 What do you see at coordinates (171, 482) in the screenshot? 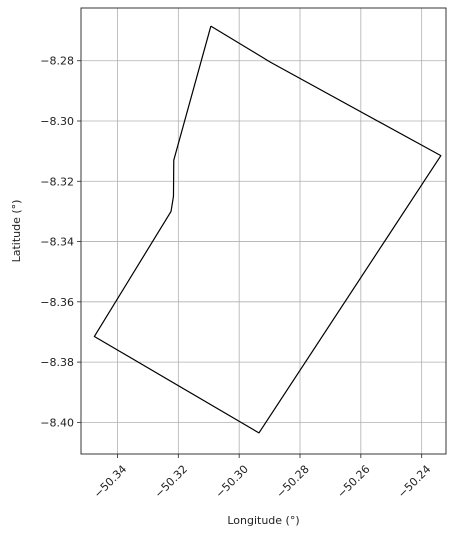
I see `x-tick-label: −50.32` at bounding box center [171, 482].